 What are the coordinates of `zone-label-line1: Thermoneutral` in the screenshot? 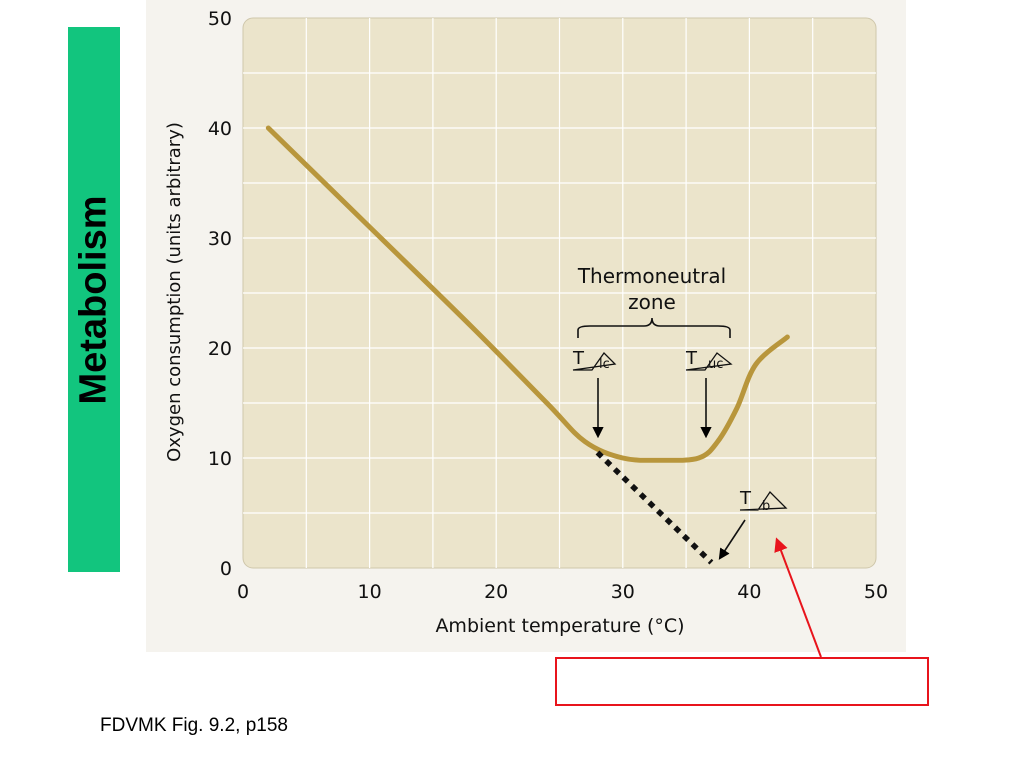 It's located at (651, 276).